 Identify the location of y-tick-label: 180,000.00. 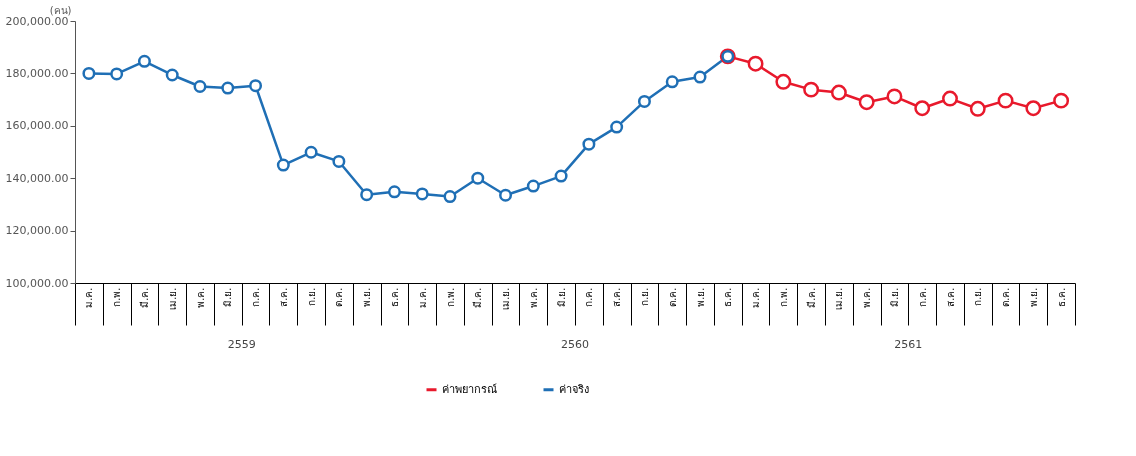
(37, 73).